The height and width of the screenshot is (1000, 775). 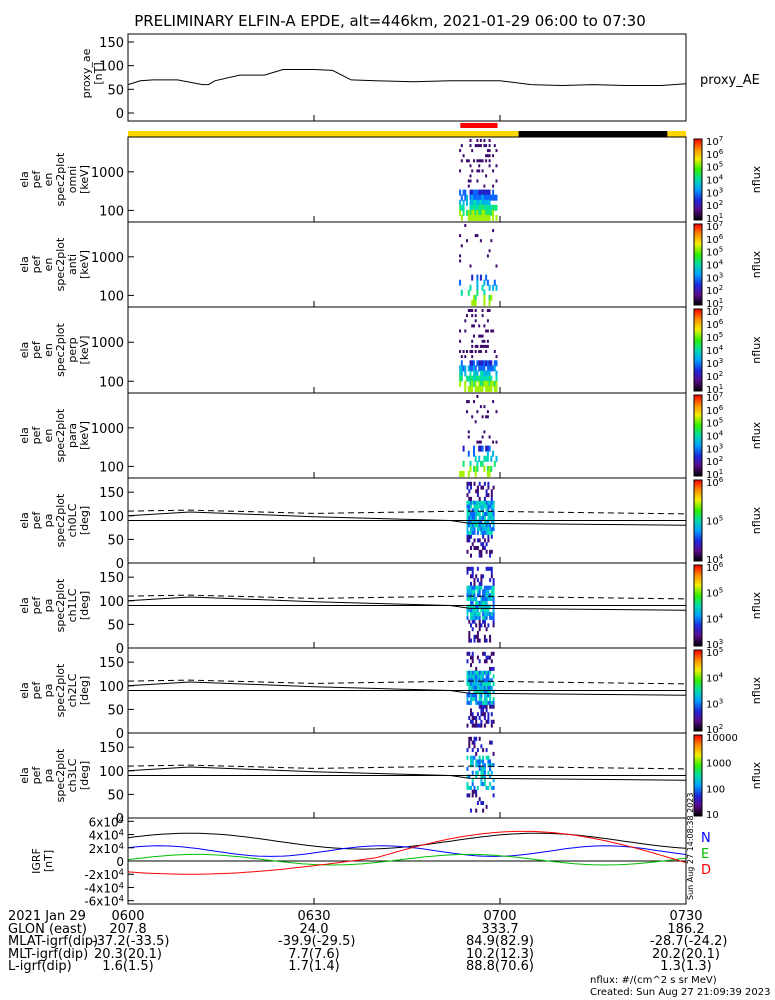 I want to click on colorbar-tick-label: 10³, so click(x=714, y=703).